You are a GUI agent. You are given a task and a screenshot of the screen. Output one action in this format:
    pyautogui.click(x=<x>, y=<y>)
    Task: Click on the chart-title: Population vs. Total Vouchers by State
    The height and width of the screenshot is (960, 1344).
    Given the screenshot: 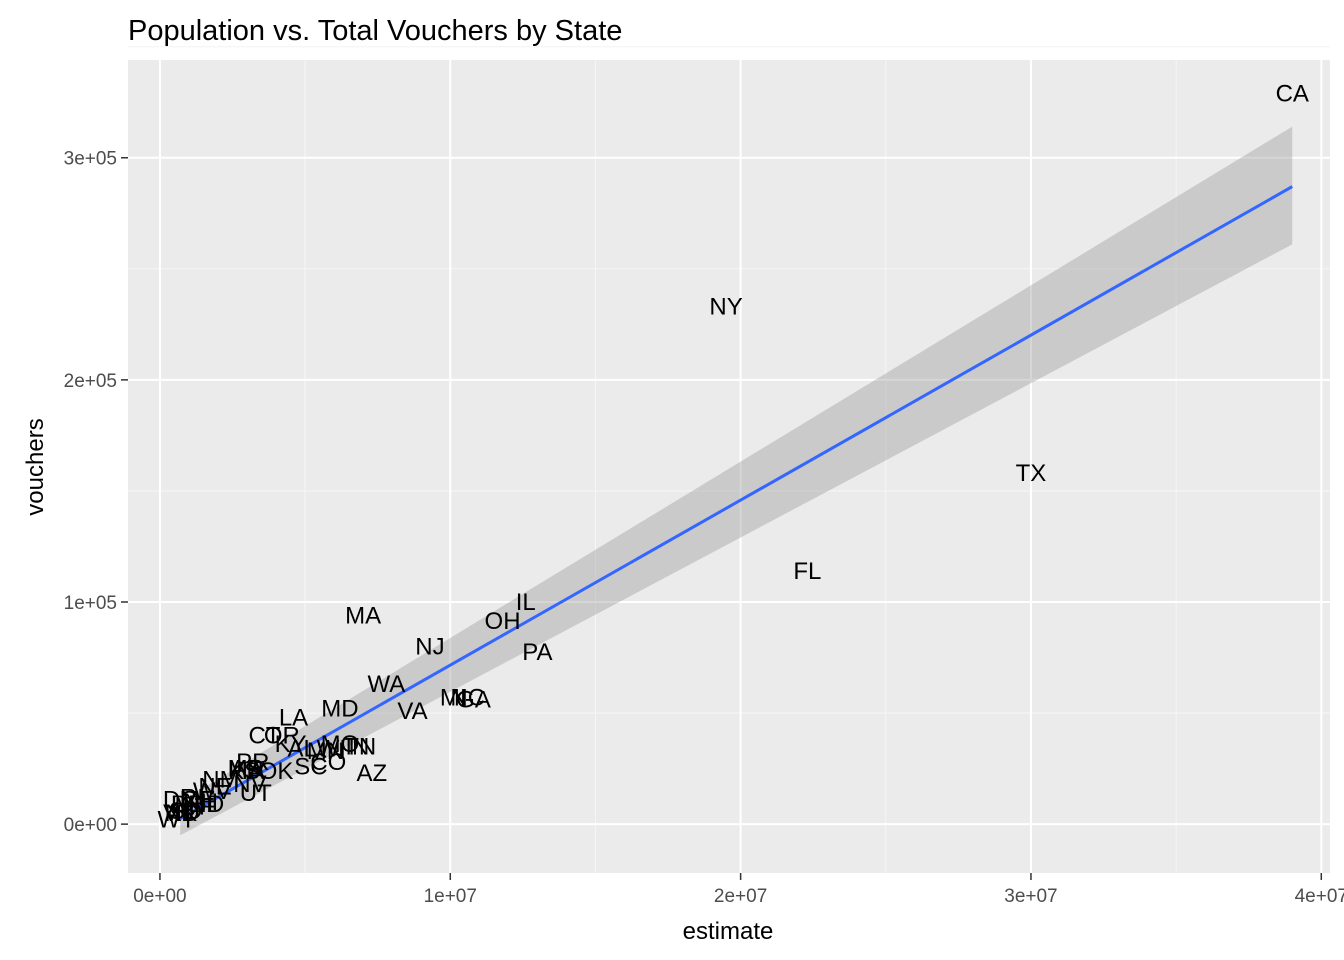 What is the action you would take?
    pyautogui.click(x=375, y=31)
    